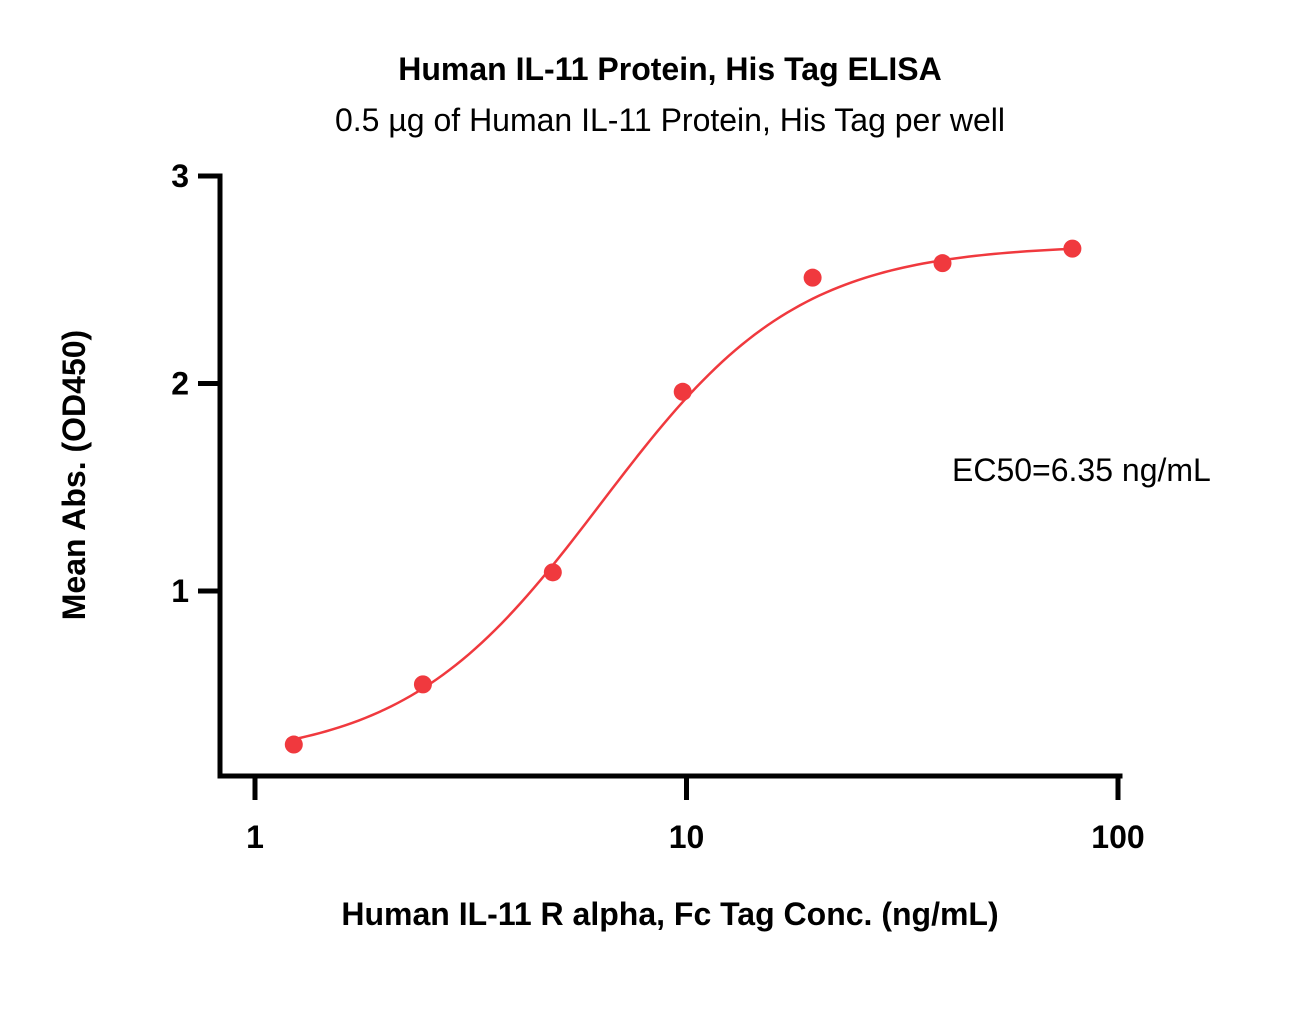 The height and width of the screenshot is (1032, 1292). I want to click on x-tick-label: 100, so click(1117, 837).